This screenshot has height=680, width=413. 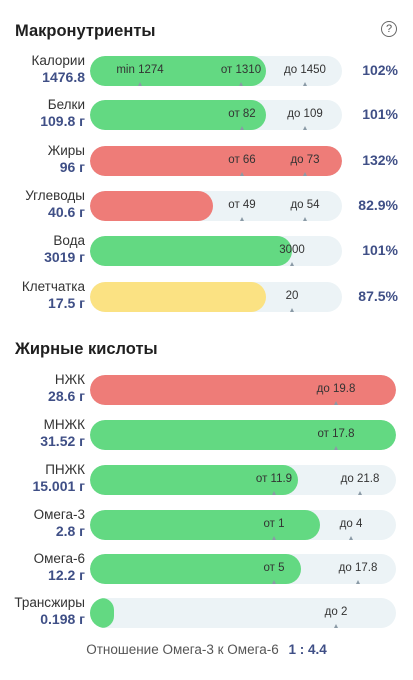 I want to click on progress-track: min 1274 от 1310 до 1450, so click(x=216, y=71).